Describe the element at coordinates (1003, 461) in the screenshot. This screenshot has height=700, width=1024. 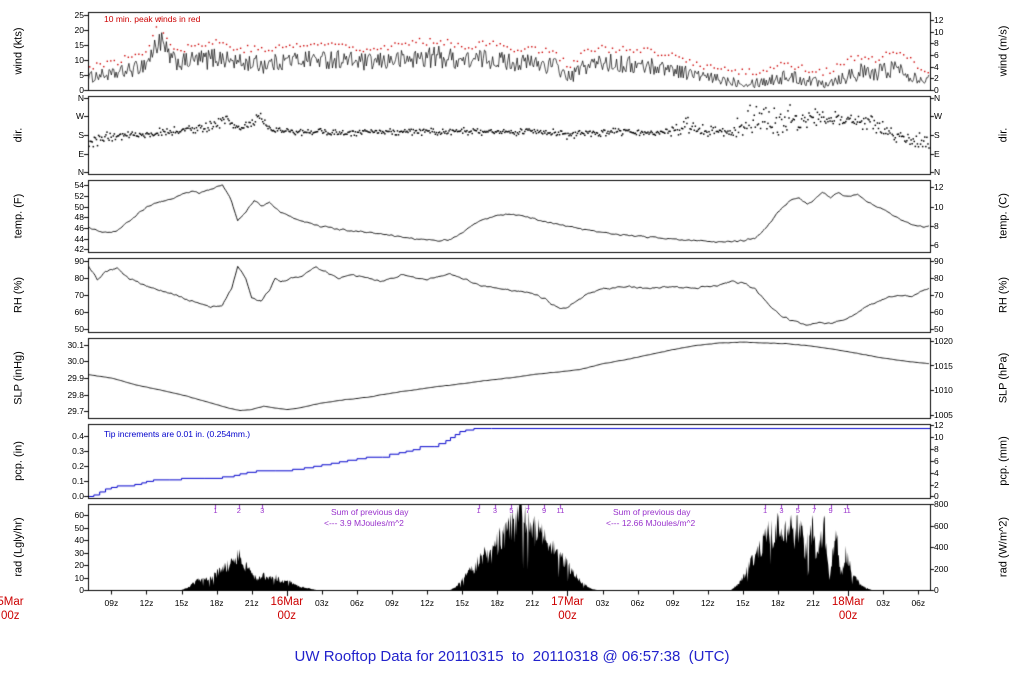
I see `axis-label-right-pcp: pcp. (mm)` at that location.